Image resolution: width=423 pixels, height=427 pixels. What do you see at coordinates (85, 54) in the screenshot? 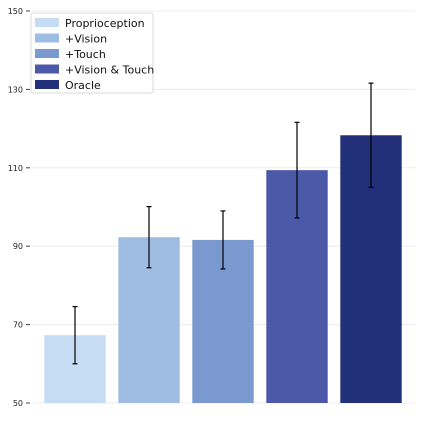
I see `legend-label: +Touch` at bounding box center [85, 54].